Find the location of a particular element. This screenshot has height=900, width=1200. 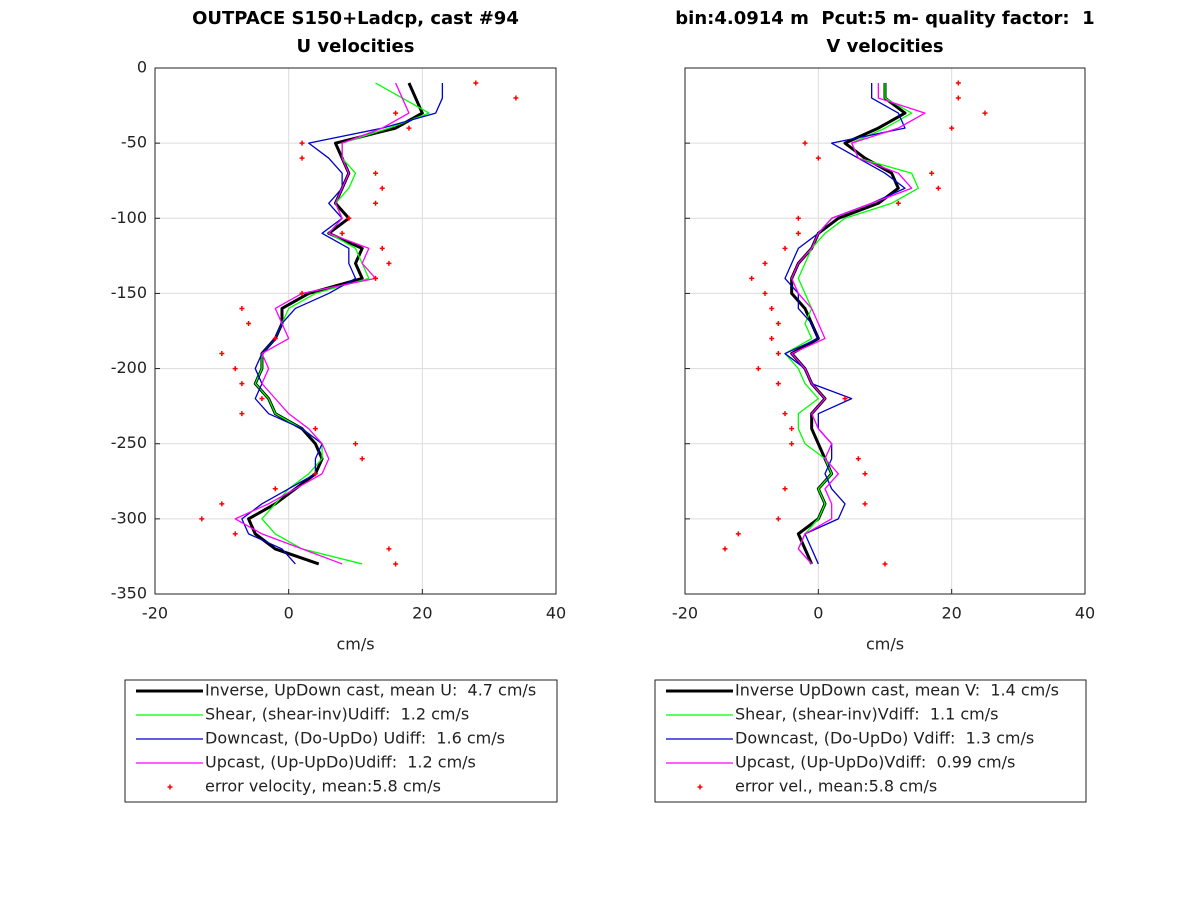

legend-label: Inverse, UpDown cast, mean U: 4.7 cm/s is located at coordinates (370, 690).